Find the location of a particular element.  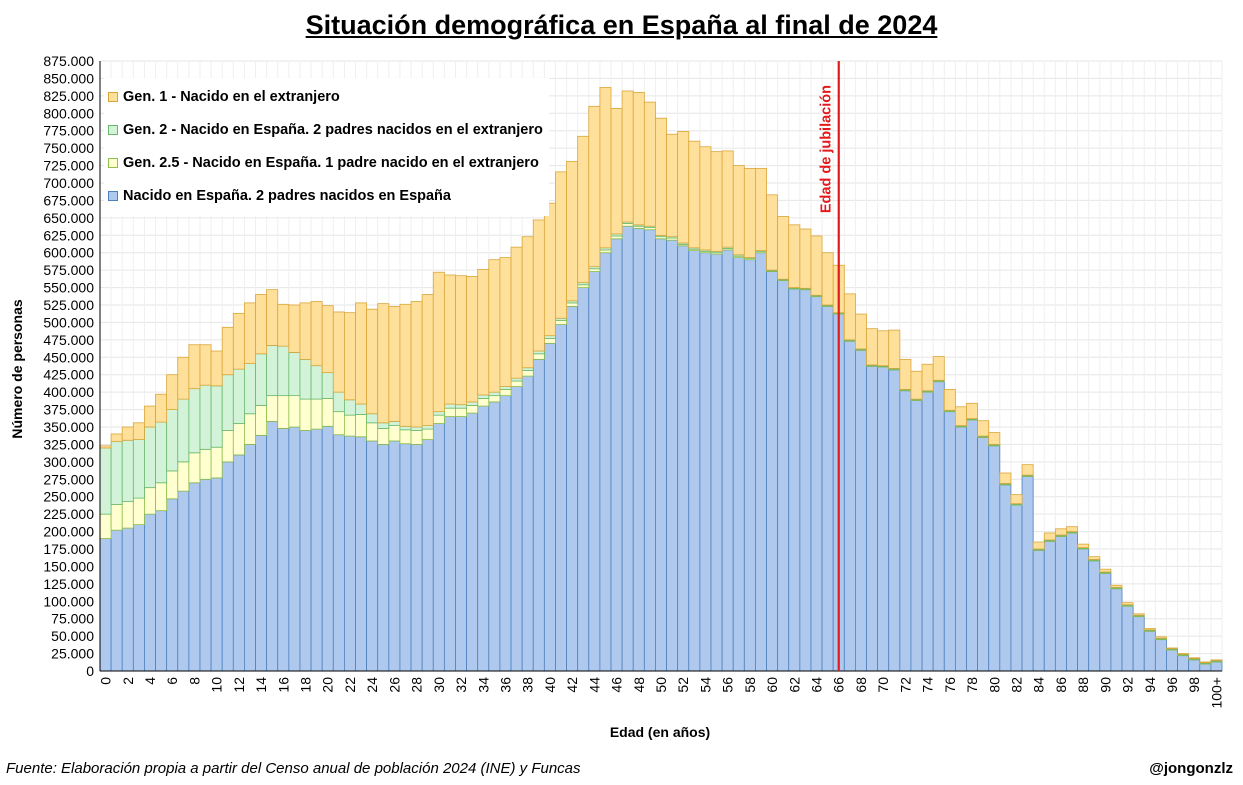

y-tick-label: 775.000 is located at coordinates (68, 131).